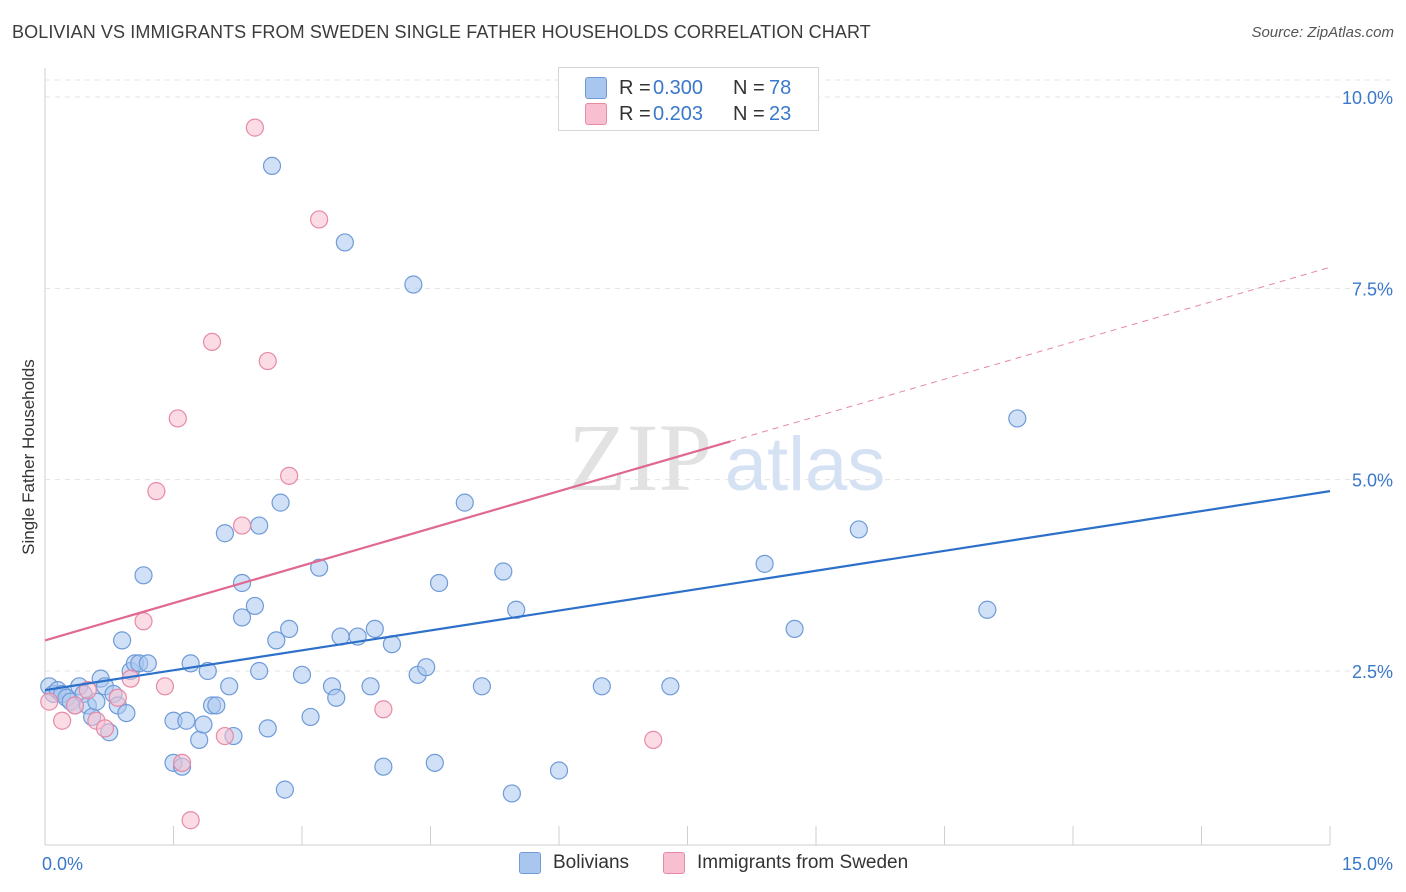 Image resolution: width=1406 pixels, height=892 pixels. Describe the element at coordinates (1030, 354) in the screenshot. I see `sweden-trend-extension` at that location.